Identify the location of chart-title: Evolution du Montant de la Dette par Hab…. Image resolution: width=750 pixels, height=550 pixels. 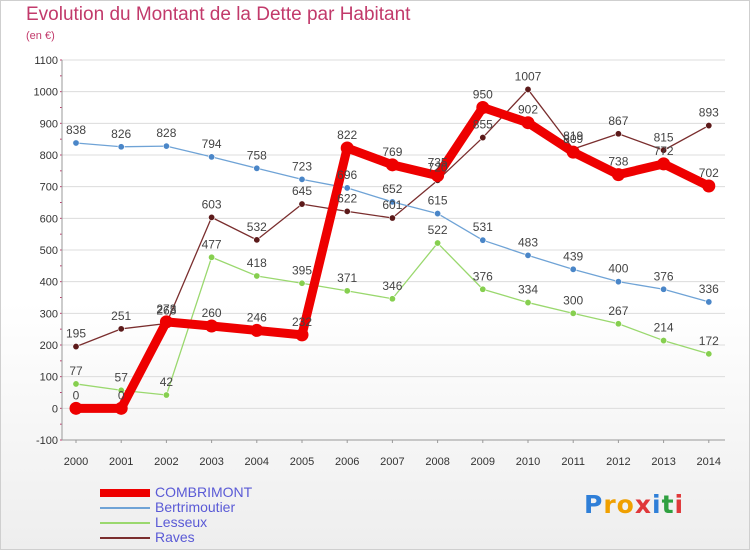
(218, 14).